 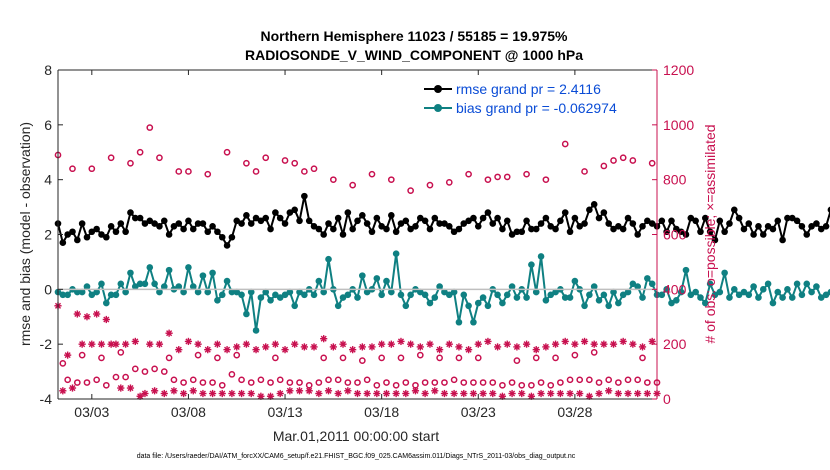 I want to click on y2-tick-label: 600, so click(x=675, y=235).